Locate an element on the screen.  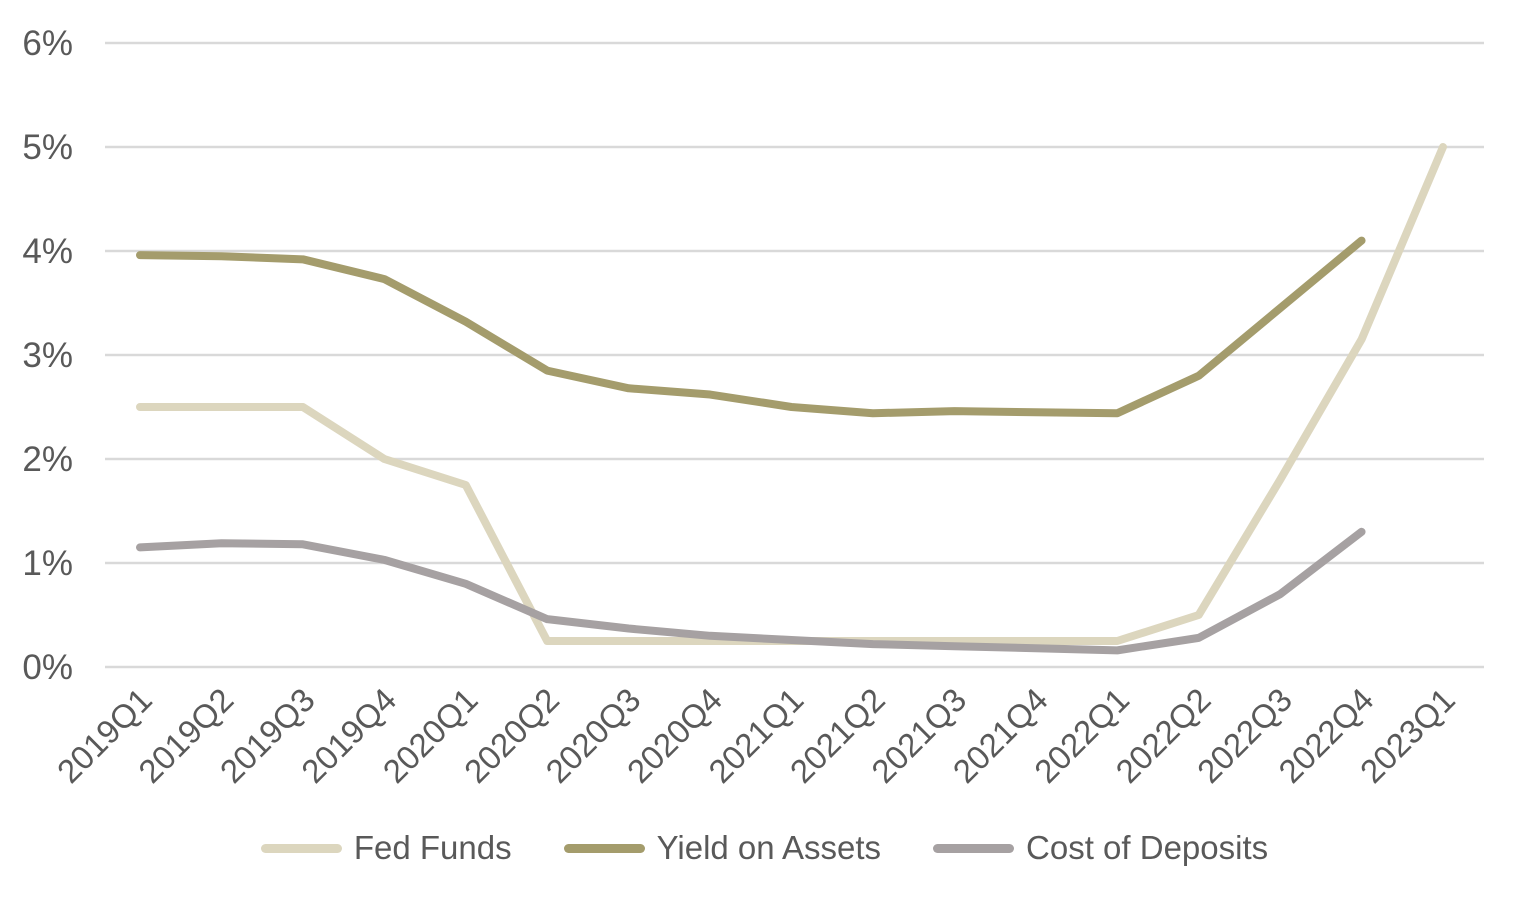
legend-item-cost-of-deposits: Cost of Deposits is located at coordinates (1100, 848).